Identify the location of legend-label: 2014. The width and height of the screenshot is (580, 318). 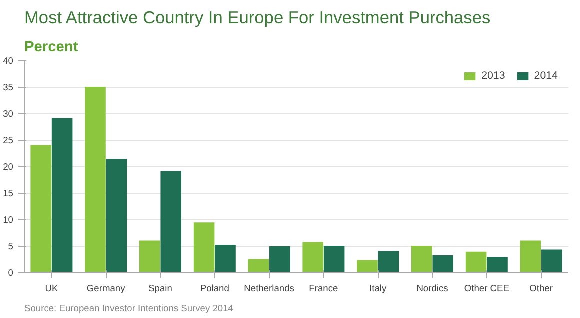
(546, 76).